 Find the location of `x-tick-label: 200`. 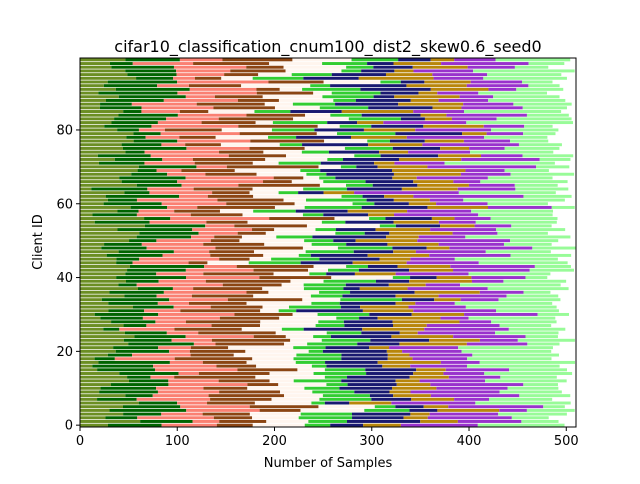

x-tick-label: 200 is located at coordinates (274, 441).